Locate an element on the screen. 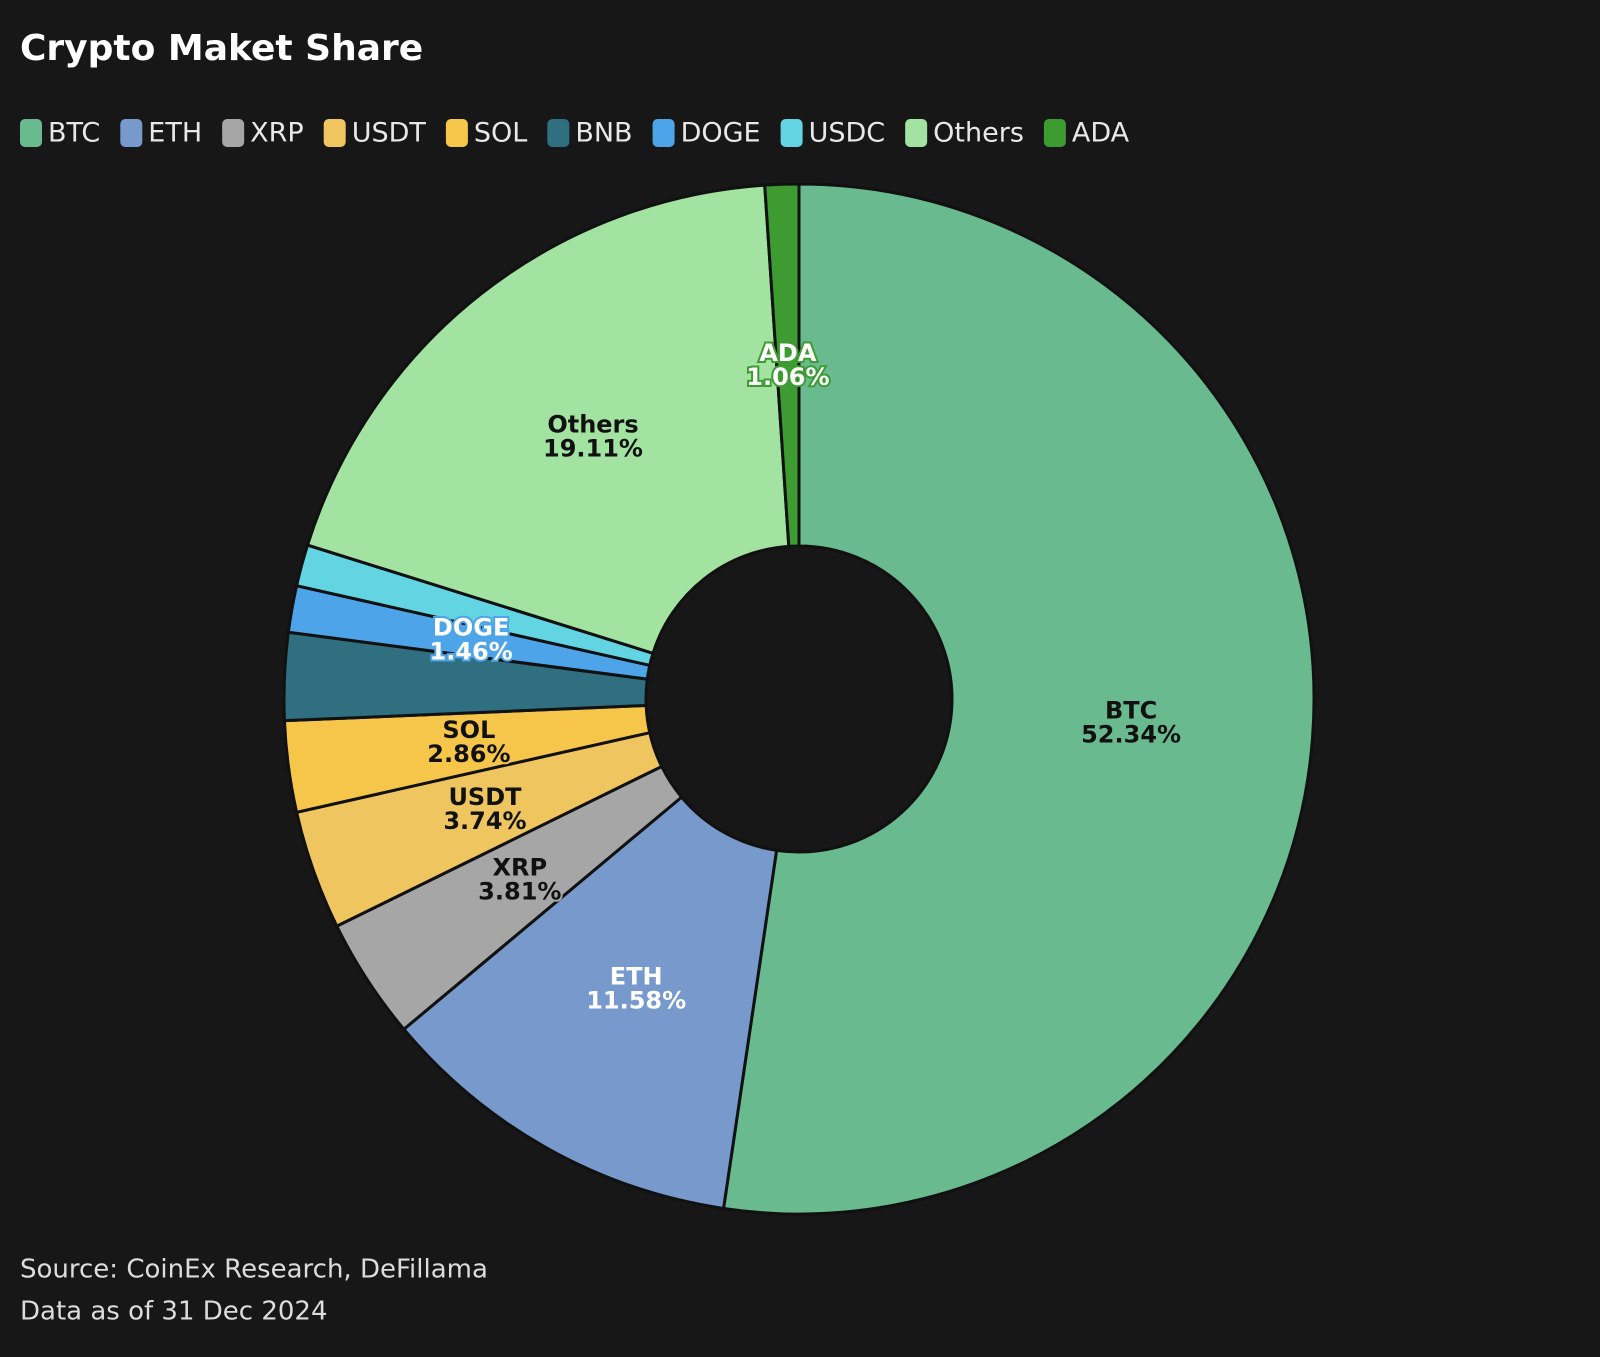  legend-label: Others is located at coordinates (978, 133).